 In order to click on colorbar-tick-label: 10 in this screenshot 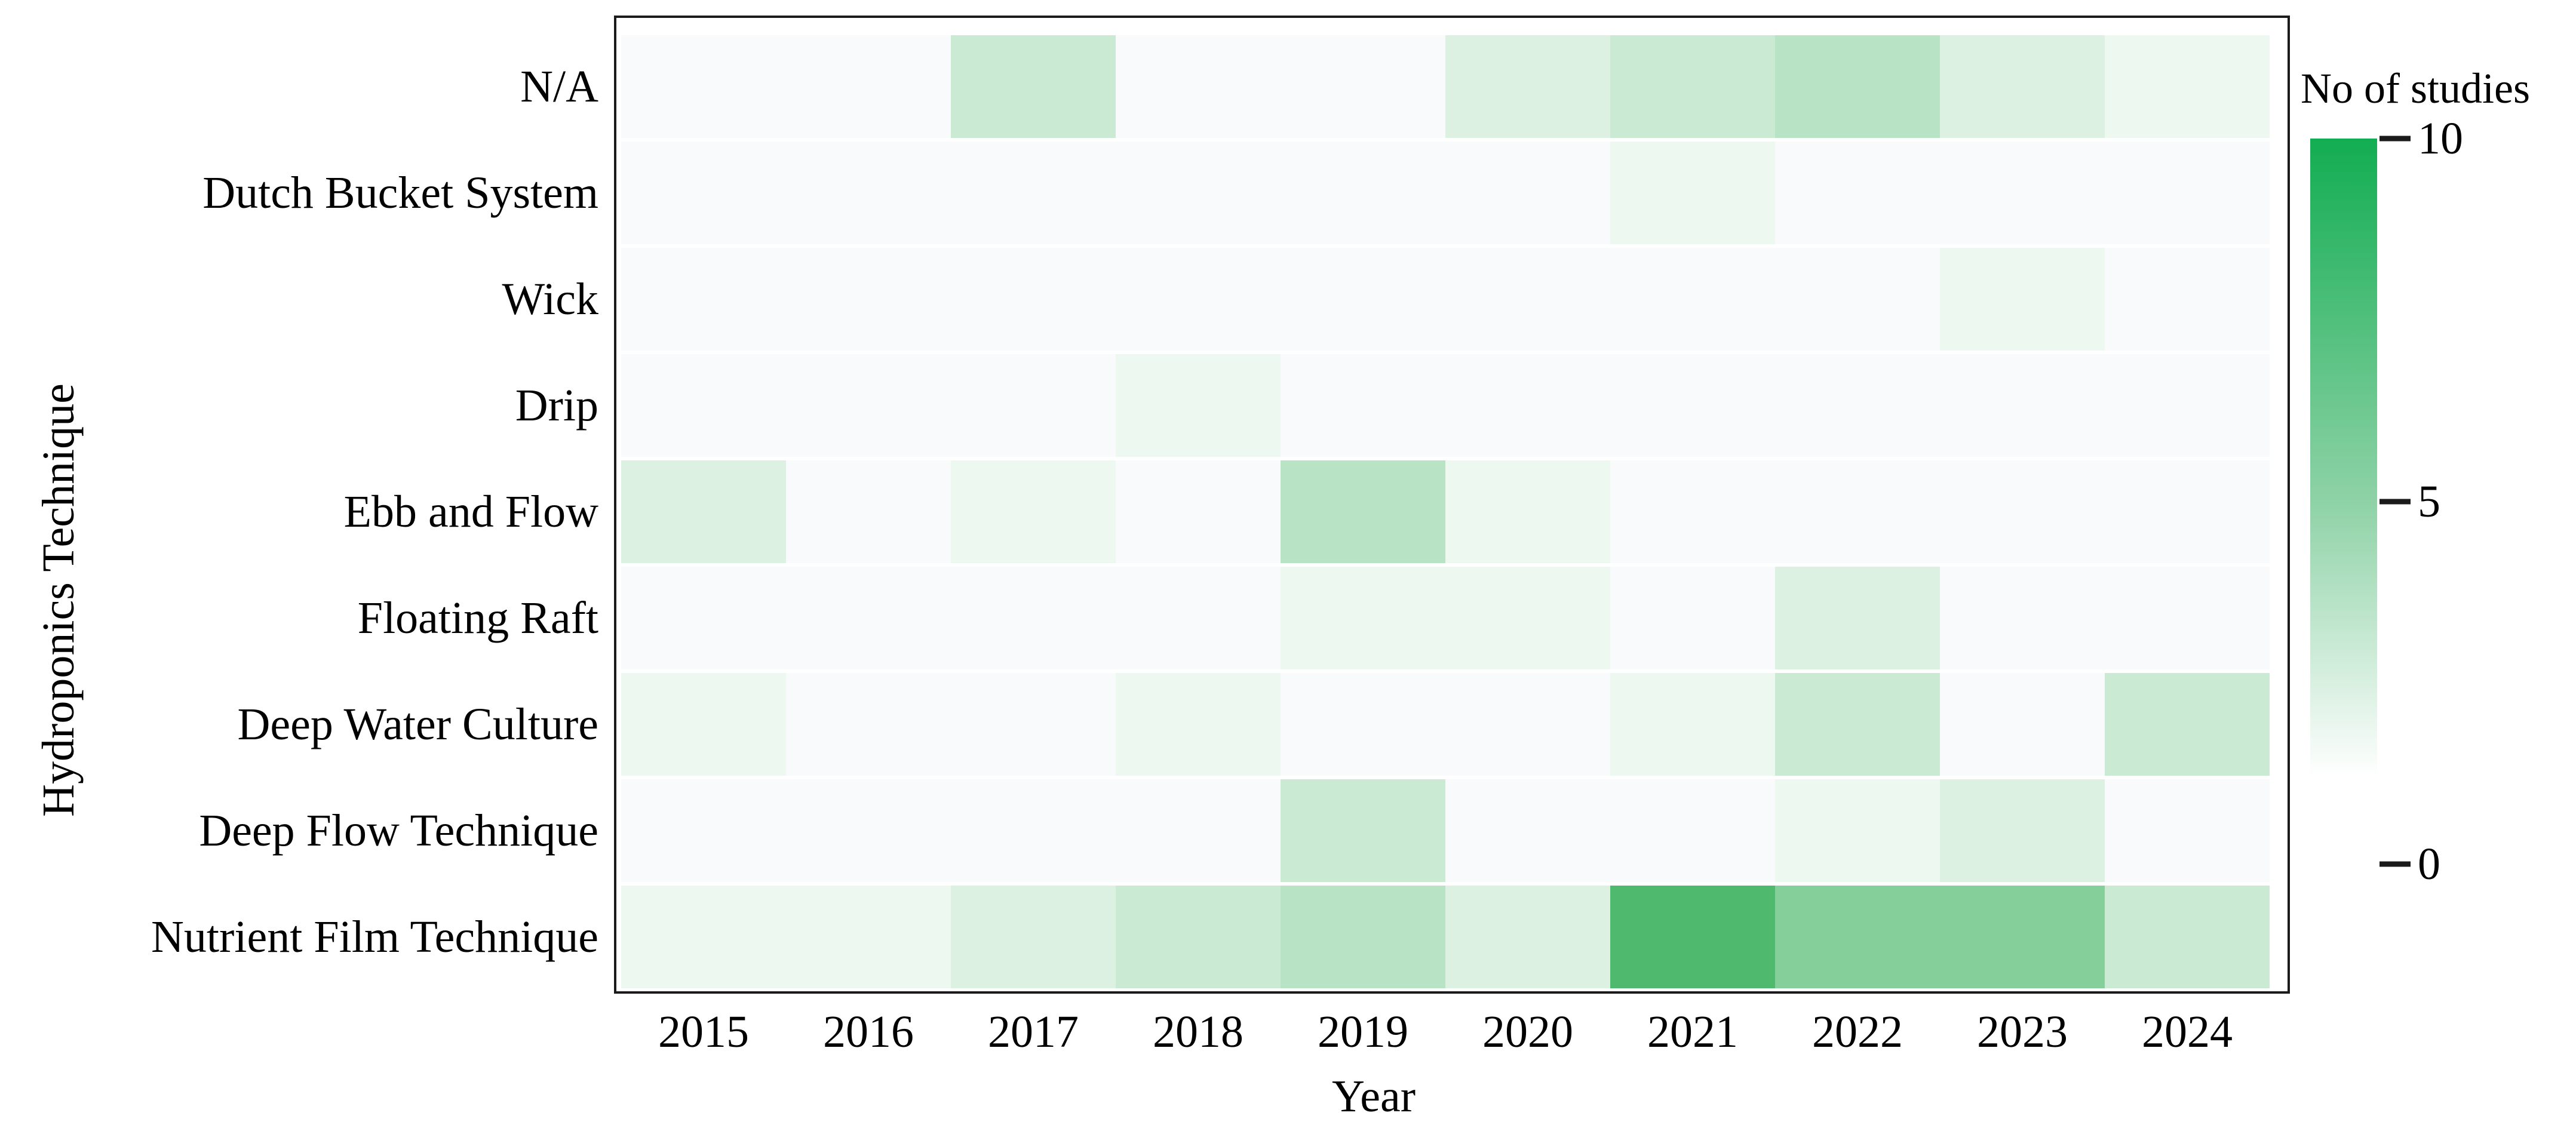, I will do `click(2440, 138)`.